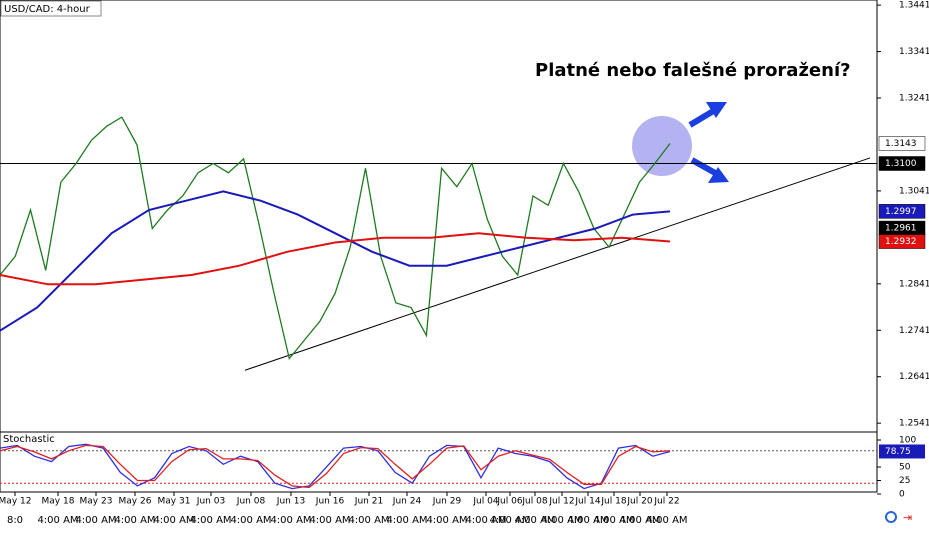 This screenshot has height=542, width=929. Describe the element at coordinates (485, 502) in the screenshot. I see `x-date-label: Jul 04` at that location.